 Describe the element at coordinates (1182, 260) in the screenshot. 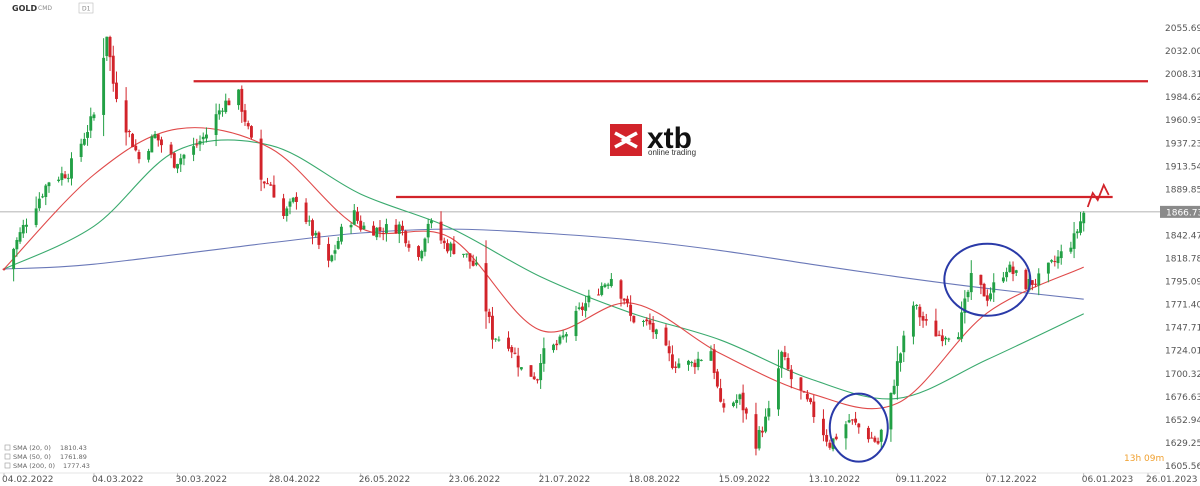

I see `y-tick-label: 1818.78` at that location.